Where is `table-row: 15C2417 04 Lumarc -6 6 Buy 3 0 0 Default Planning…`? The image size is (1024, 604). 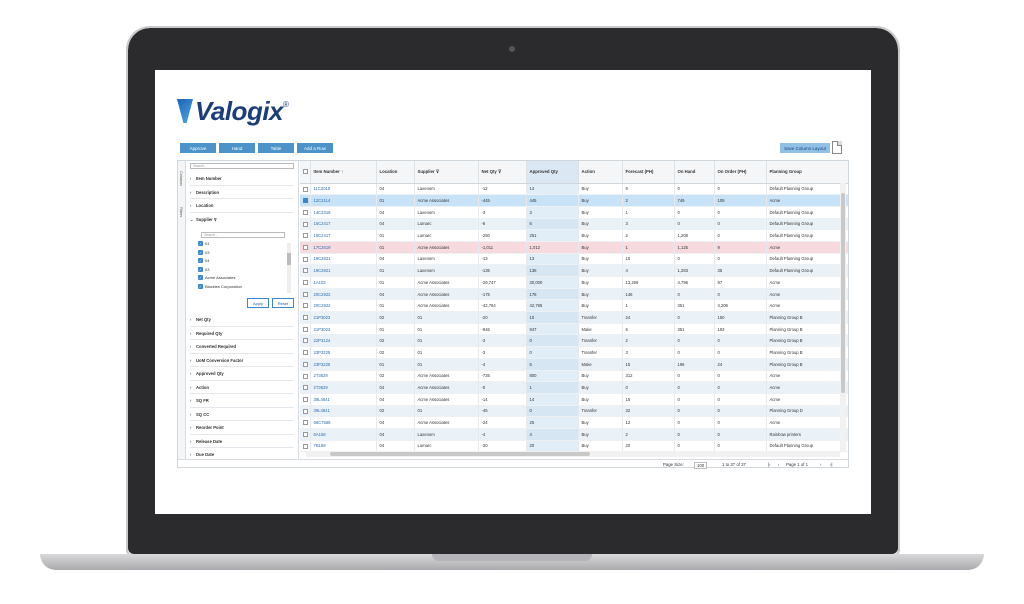 table-row: 15C2417 04 Lumarc -6 6 Buy 3 0 0 Default Planning… is located at coordinates (574, 224).